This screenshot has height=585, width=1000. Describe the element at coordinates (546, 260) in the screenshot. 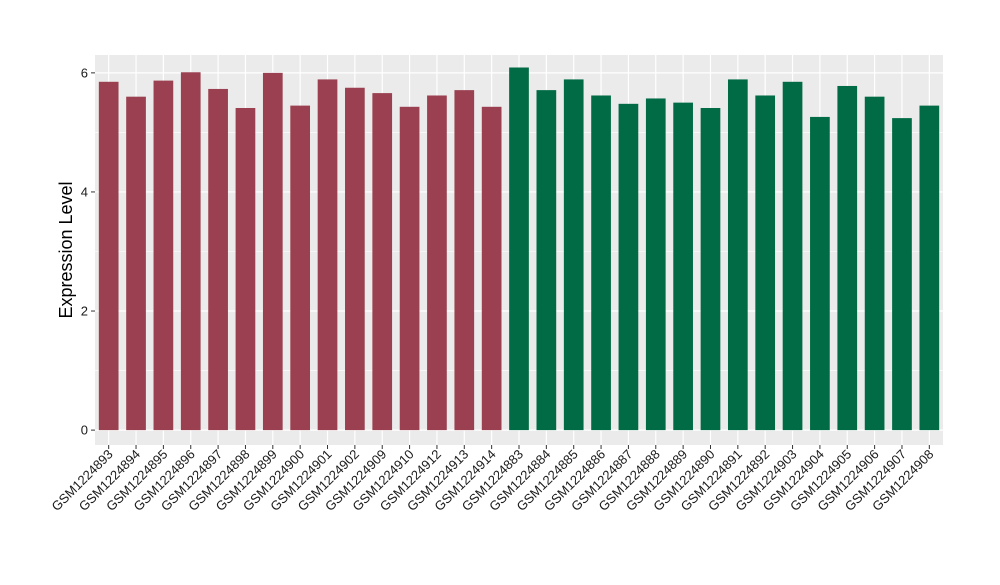

I see `bar-GSM1224884` at that location.